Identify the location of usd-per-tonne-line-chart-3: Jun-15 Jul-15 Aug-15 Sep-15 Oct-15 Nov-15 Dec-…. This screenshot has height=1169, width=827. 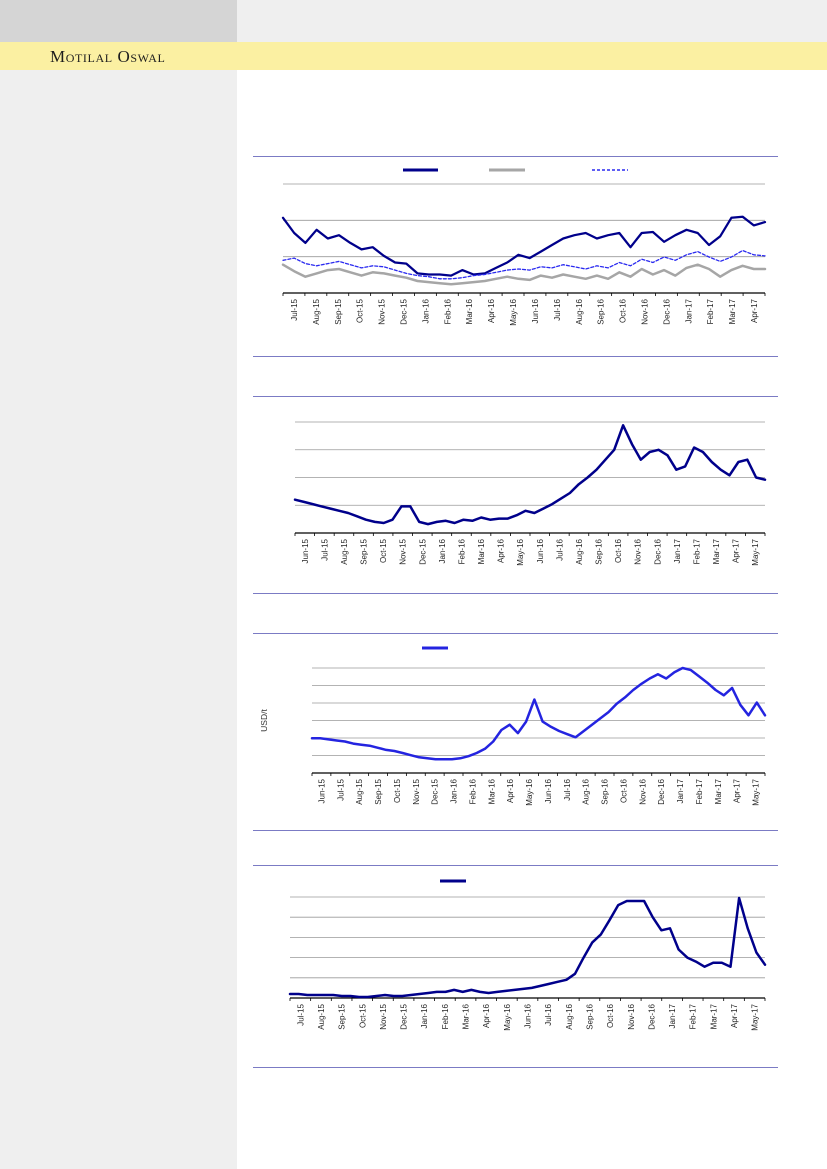
(513, 726).